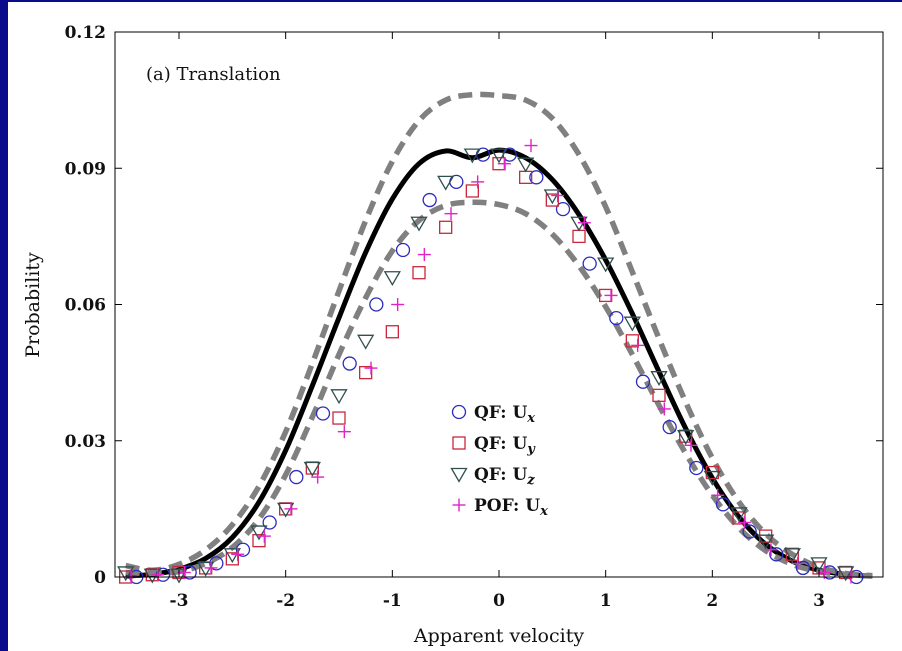 This screenshot has width=902, height=651. What do you see at coordinates (85, 442) in the screenshot?
I see `y-tick-label: 0.03` at bounding box center [85, 442].